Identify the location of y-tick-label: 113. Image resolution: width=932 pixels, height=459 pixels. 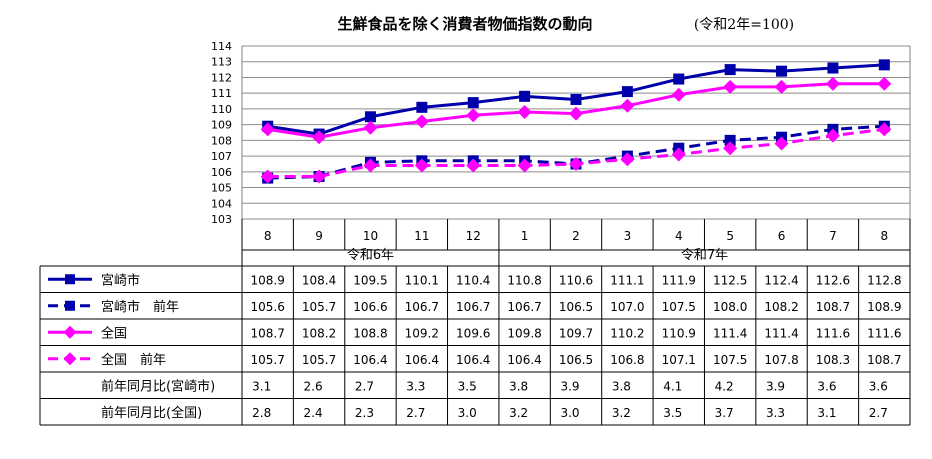
(221, 62).